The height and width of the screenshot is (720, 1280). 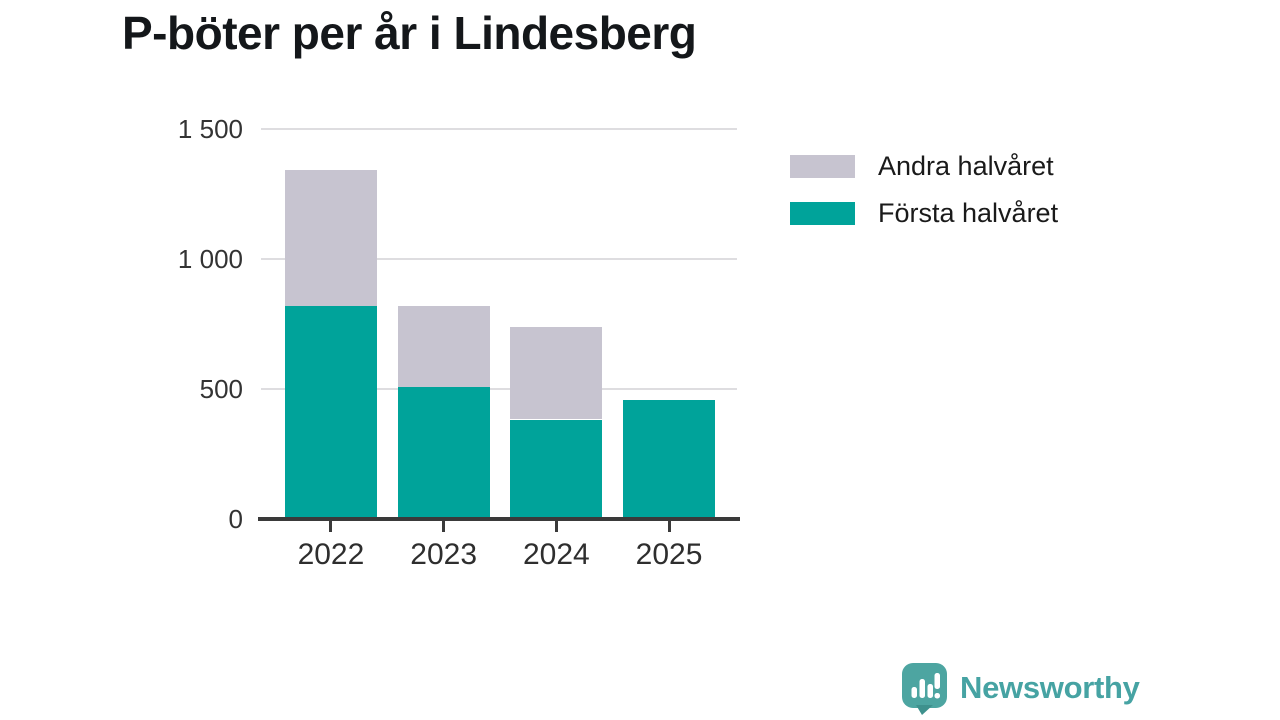 I want to click on y-axis-tick-label: 1 500, so click(x=210, y=129).